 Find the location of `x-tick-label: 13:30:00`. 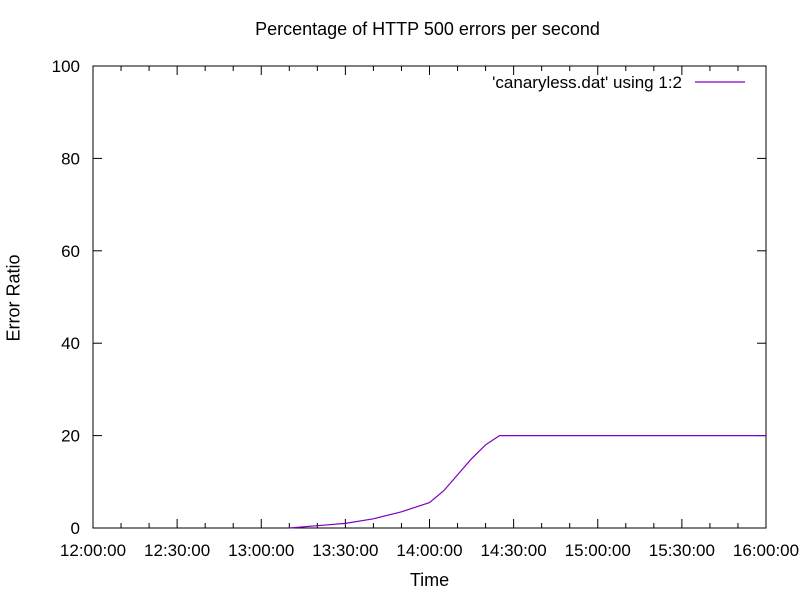

x-tick-label: 13:30:00 is located at coordinates (345, 550).